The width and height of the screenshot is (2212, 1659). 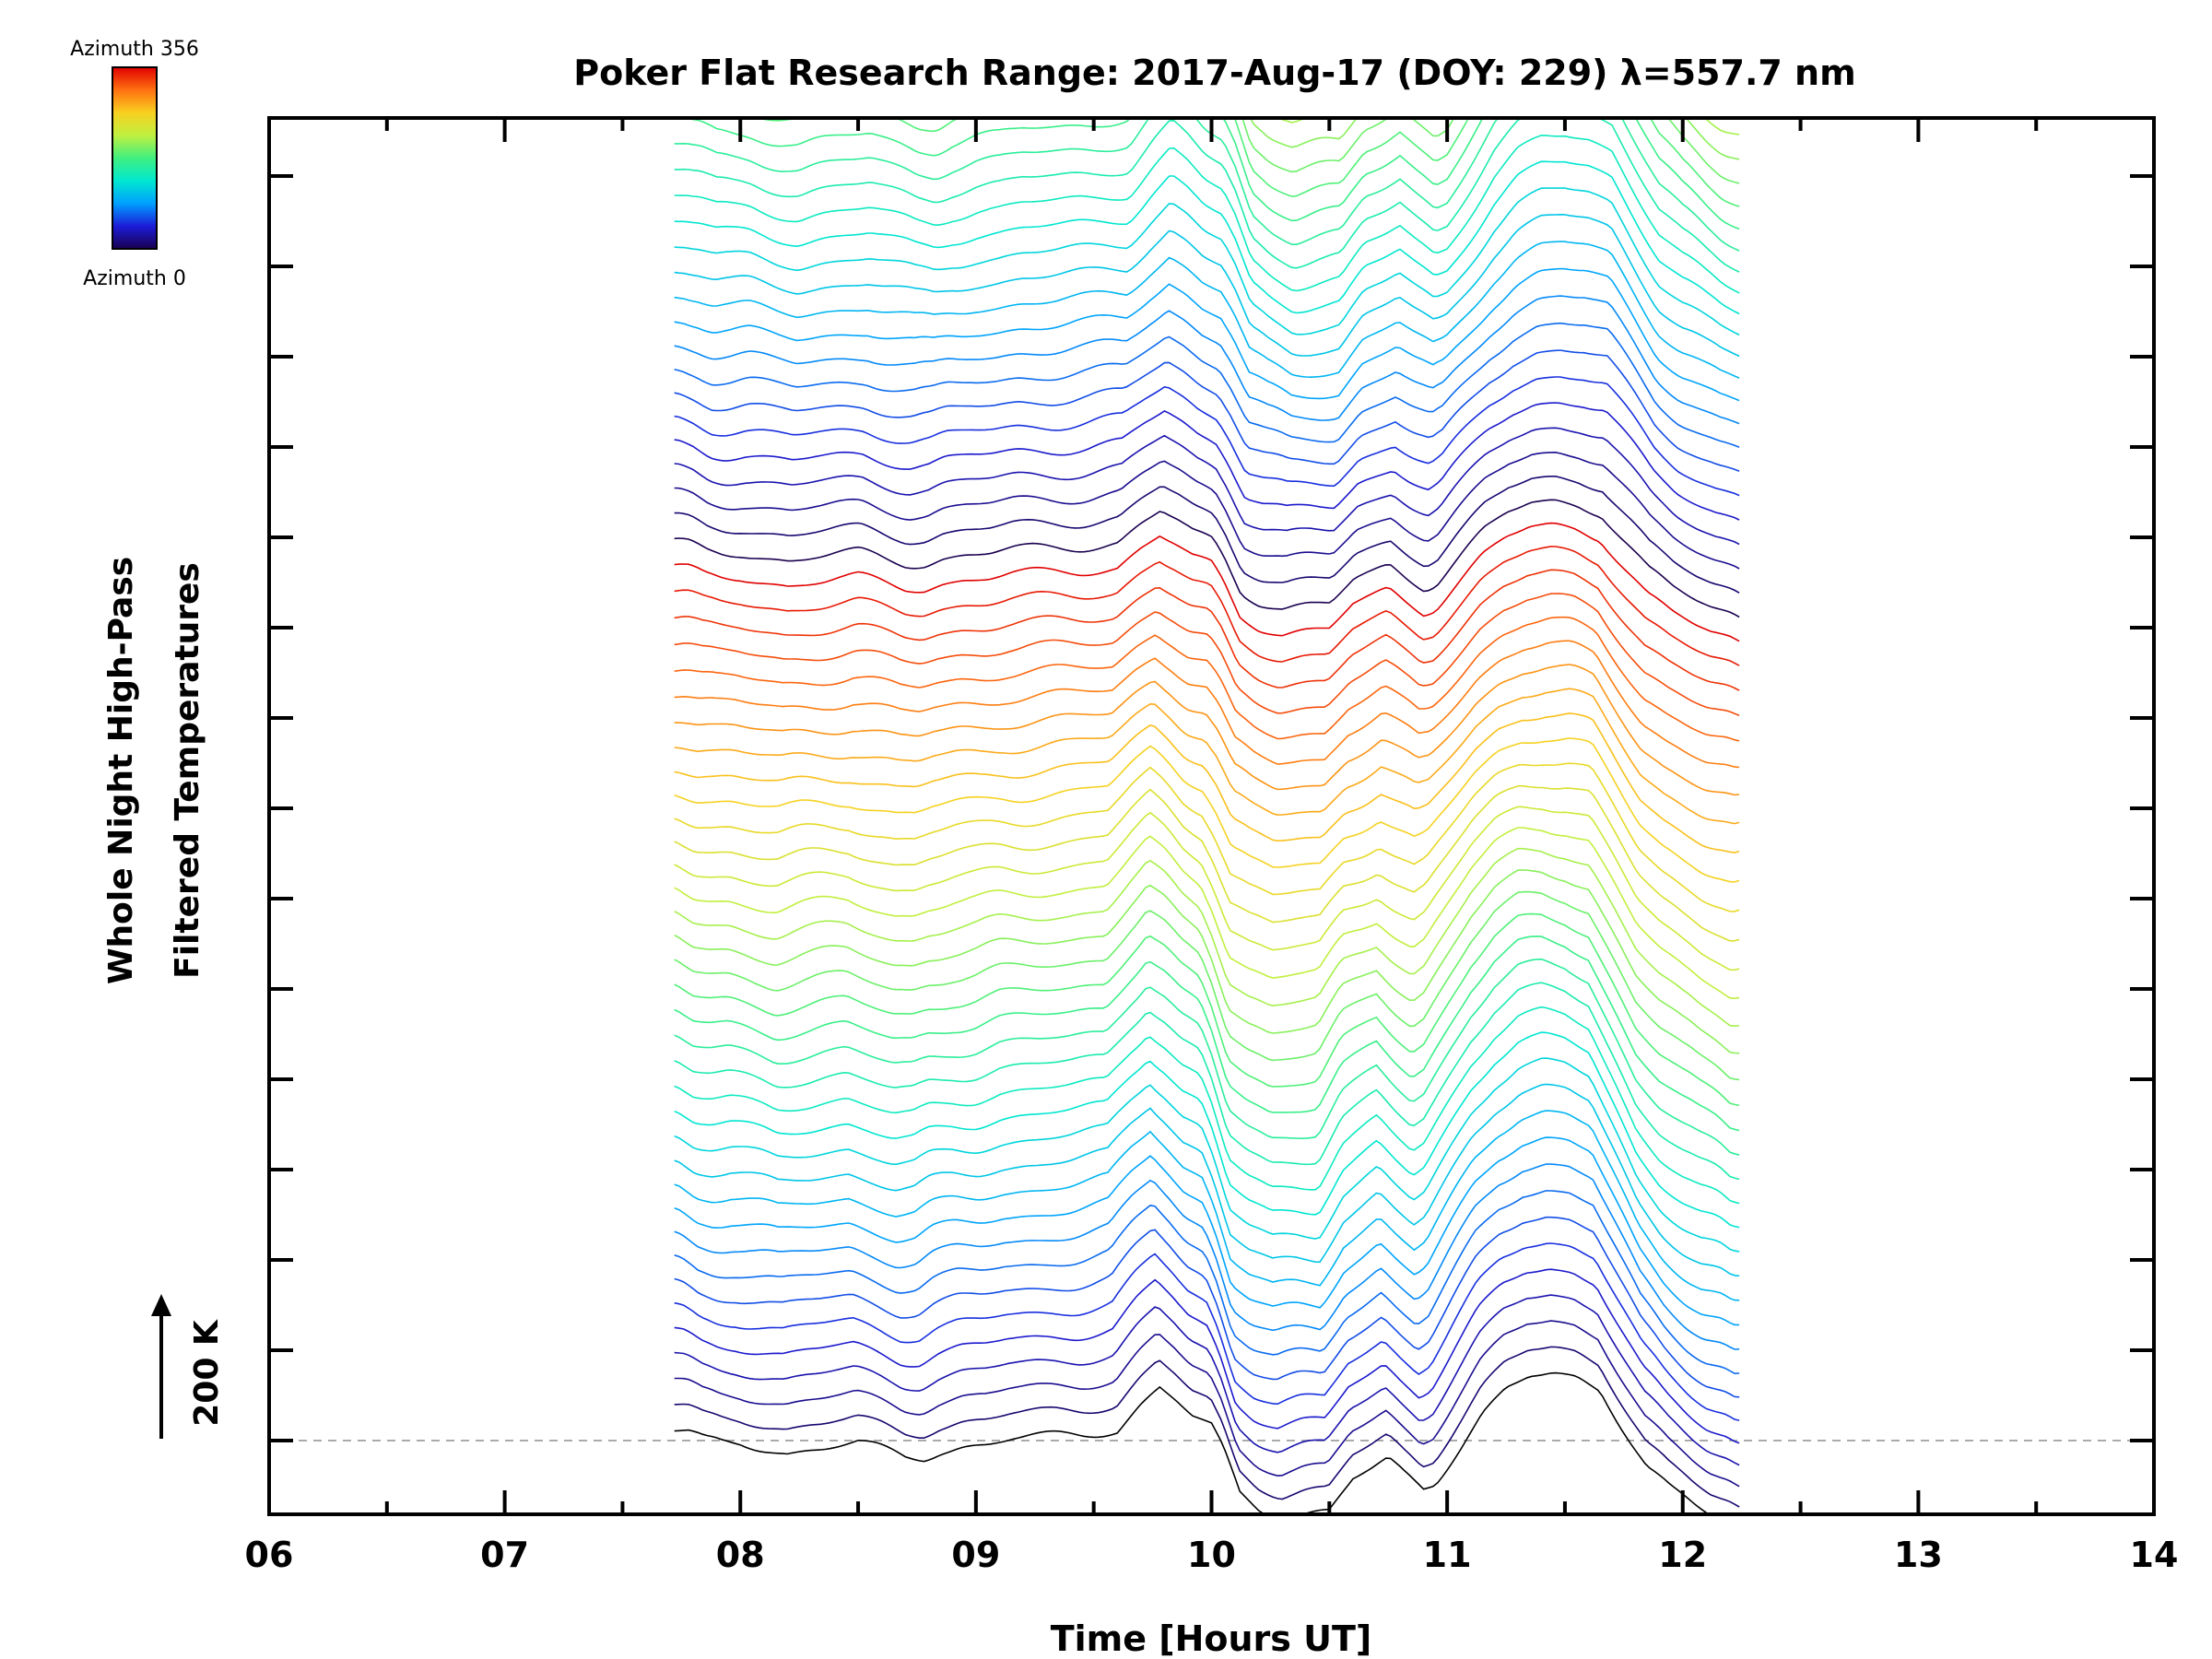 What do you see at coordinates (207, 1373) in the screenshot?
I see `scale-label: 200 K` at bounding box center [207, 1373].